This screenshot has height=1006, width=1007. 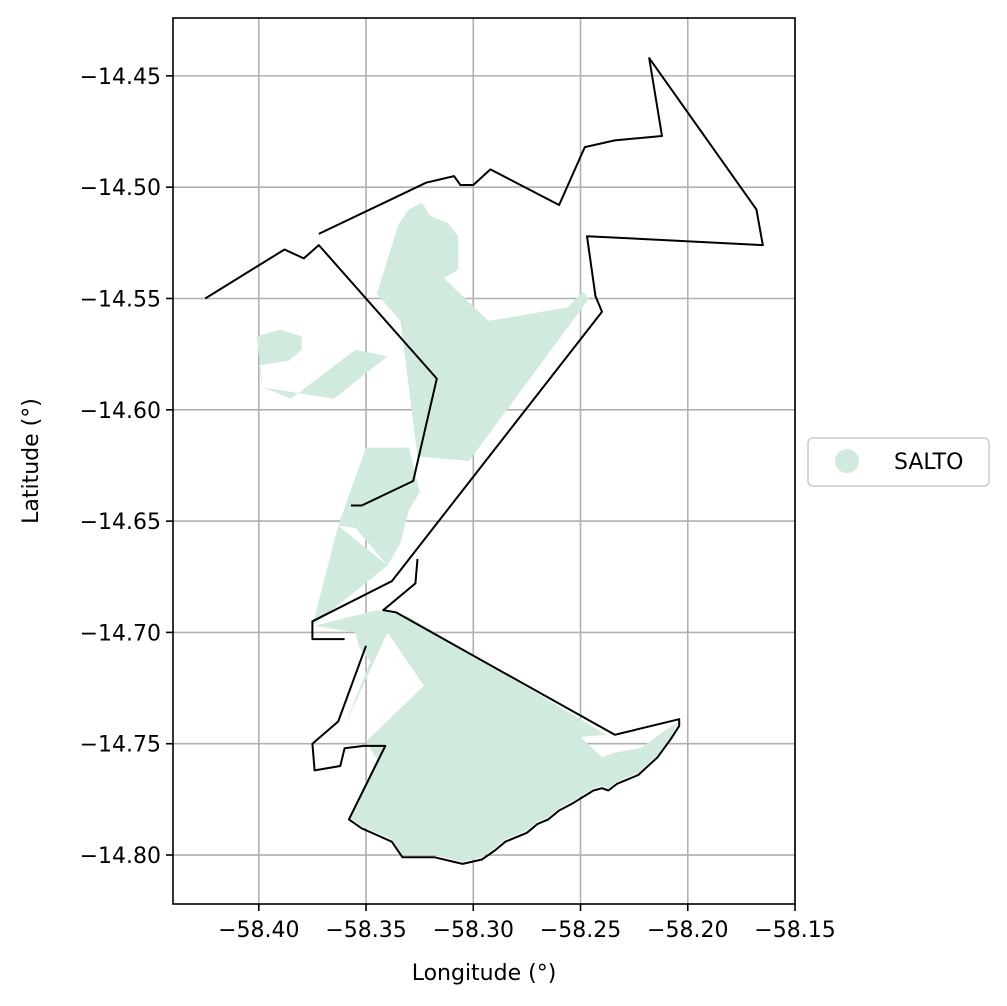 What do you see at coordinates (31, 461) in the screenshot?
I see `y-axis-label: Latitude (°)` at bounding box center [31, 461].